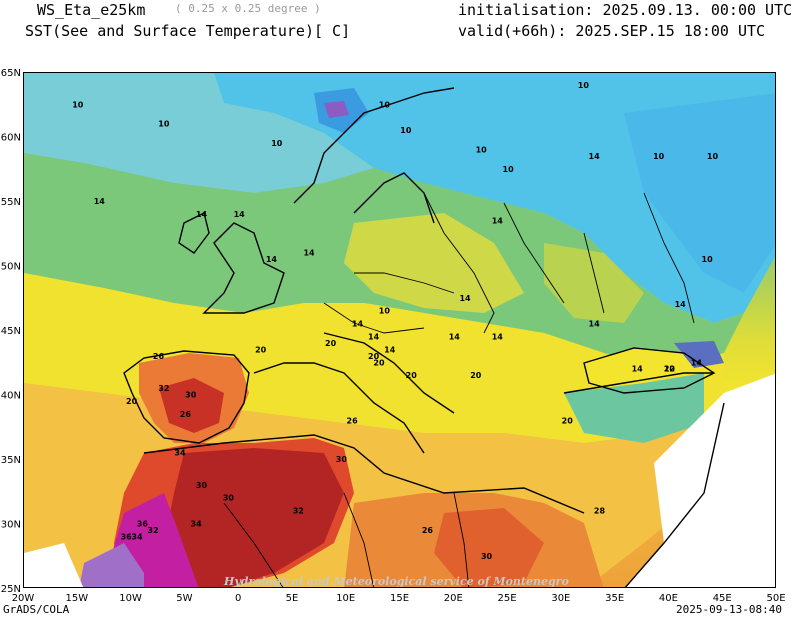 This screenshot has width=800, height=618. I want to click on lat-tick-label: 45N, so click(11, 331).